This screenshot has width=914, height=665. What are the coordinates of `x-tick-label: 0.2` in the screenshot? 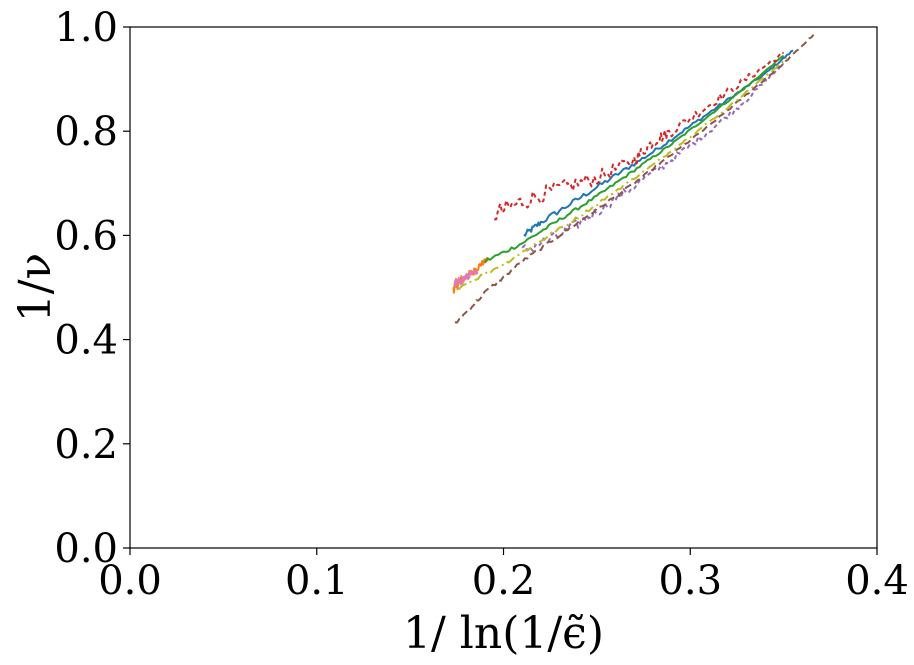 It's located at (504, 581).